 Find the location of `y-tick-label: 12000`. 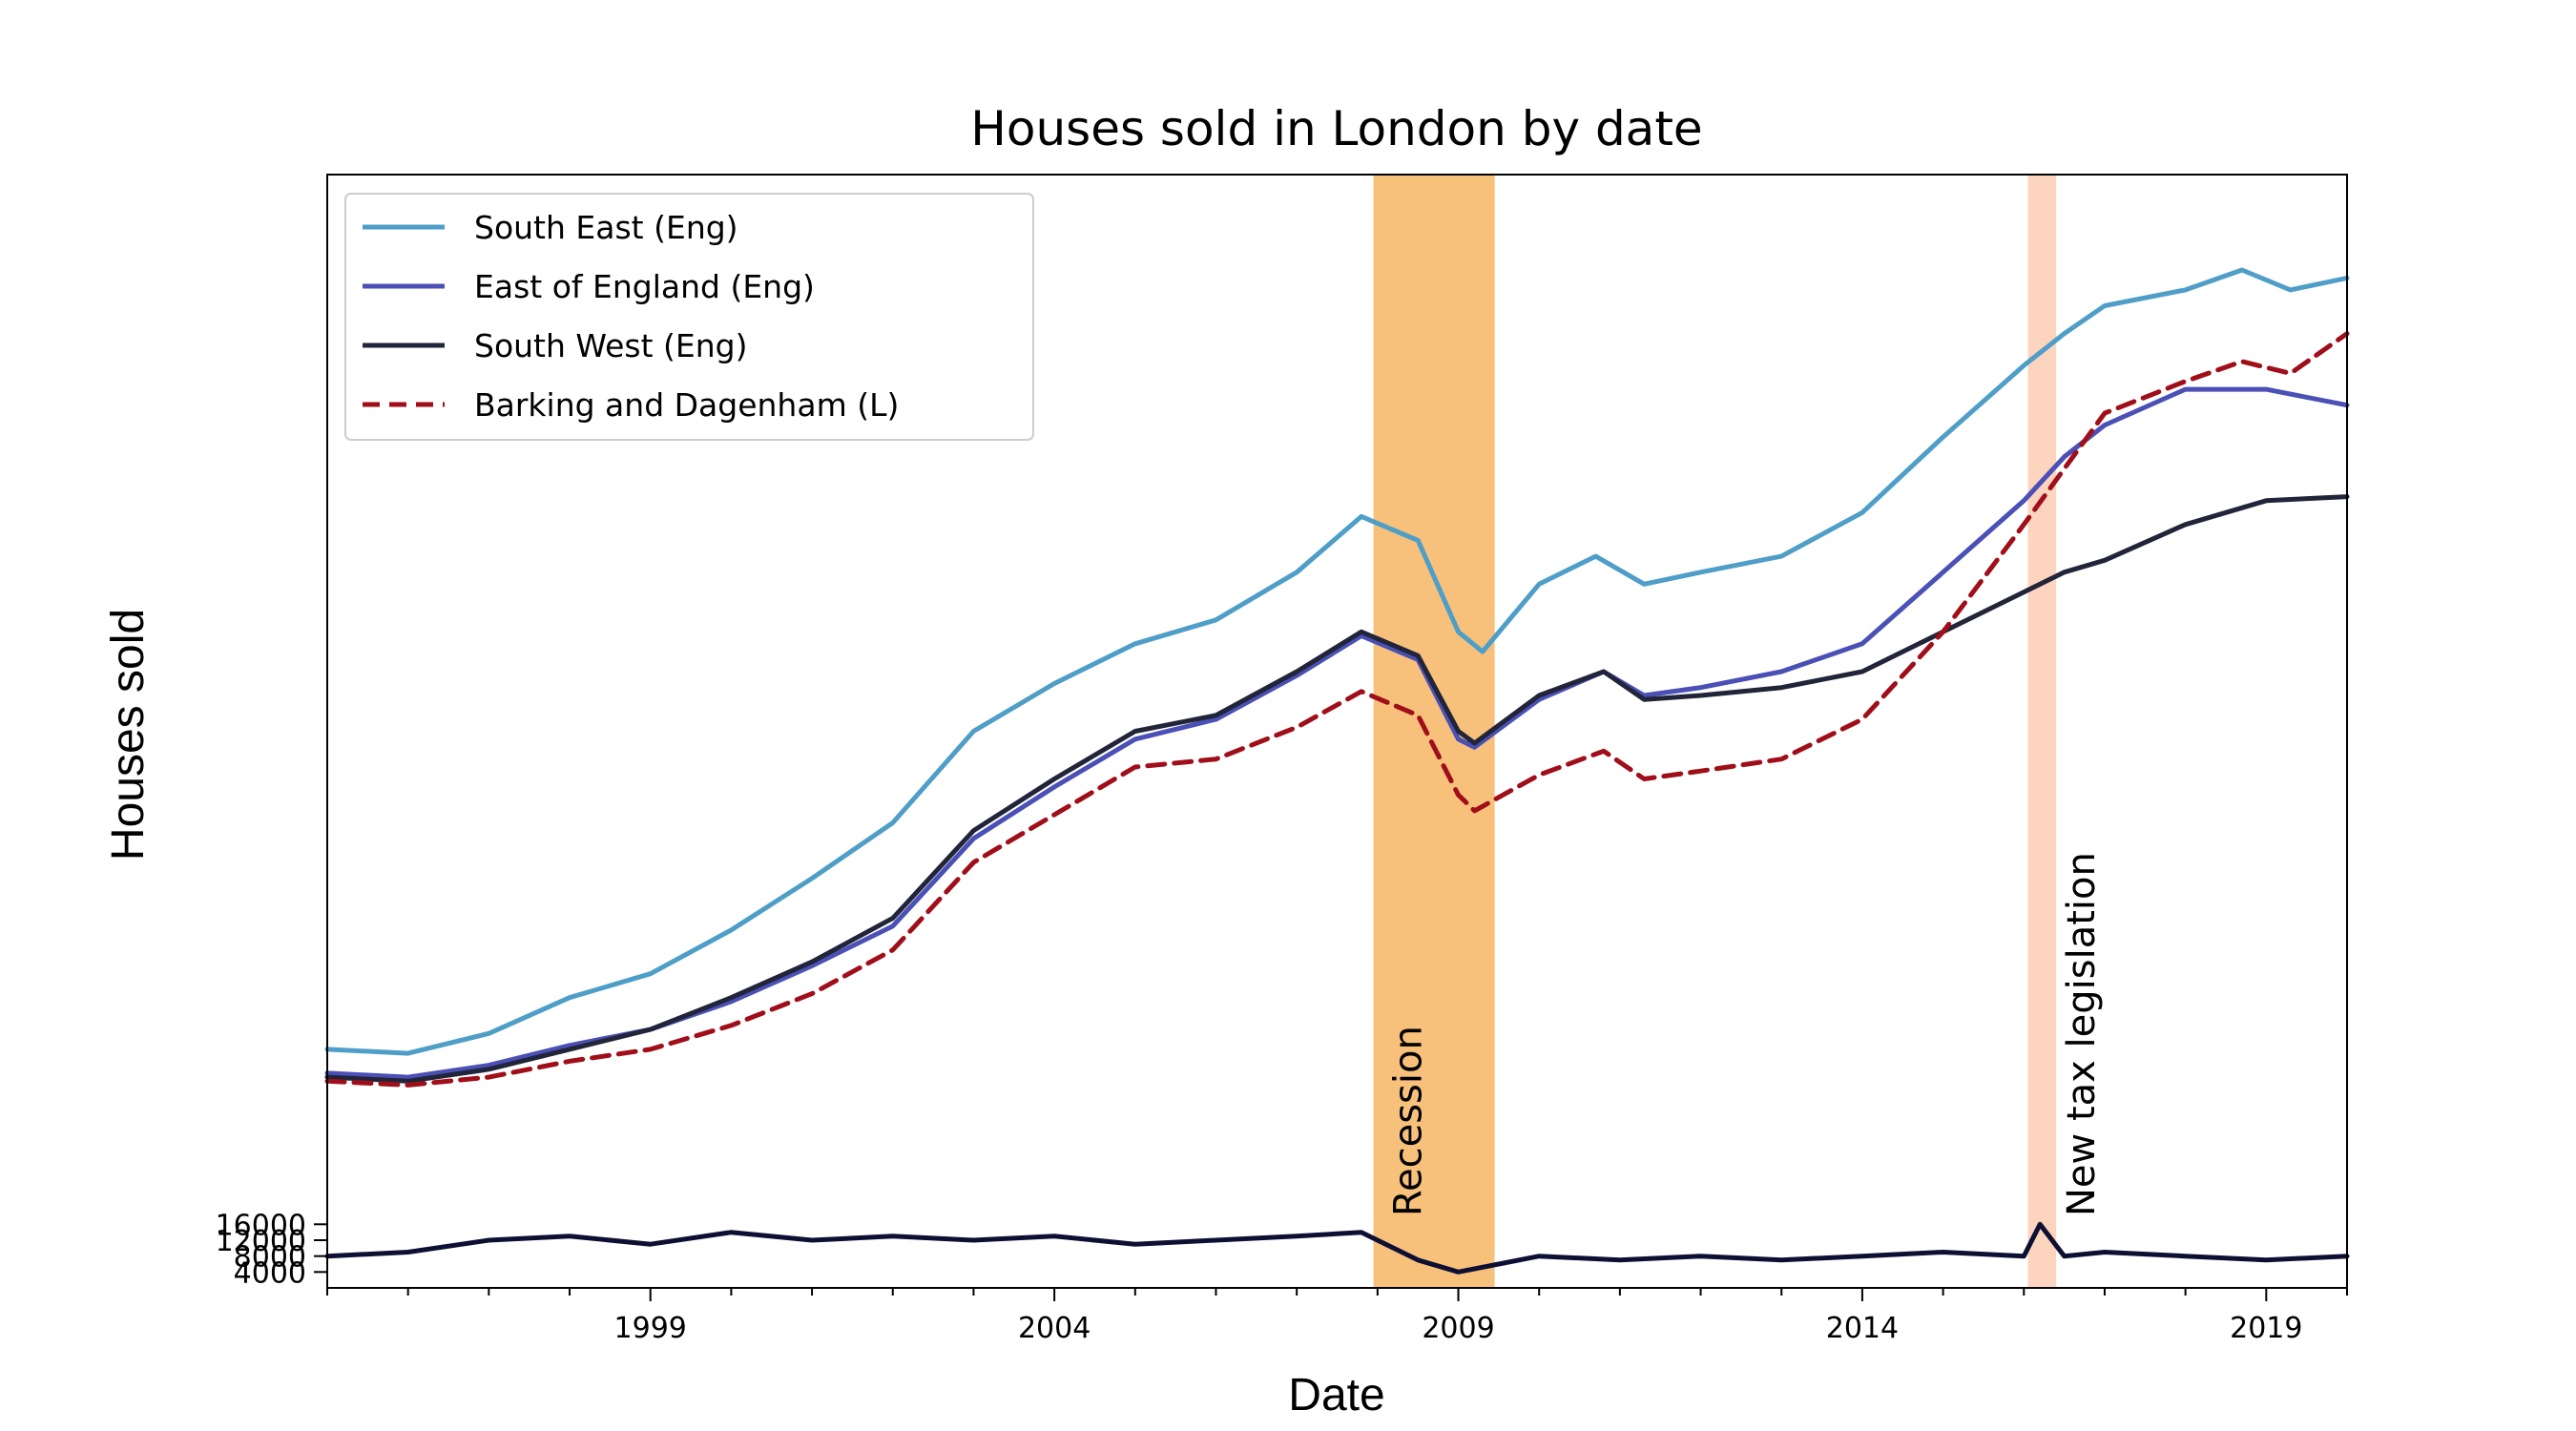

y-tick-label: 12000 is located at coordinates (261, 1241).